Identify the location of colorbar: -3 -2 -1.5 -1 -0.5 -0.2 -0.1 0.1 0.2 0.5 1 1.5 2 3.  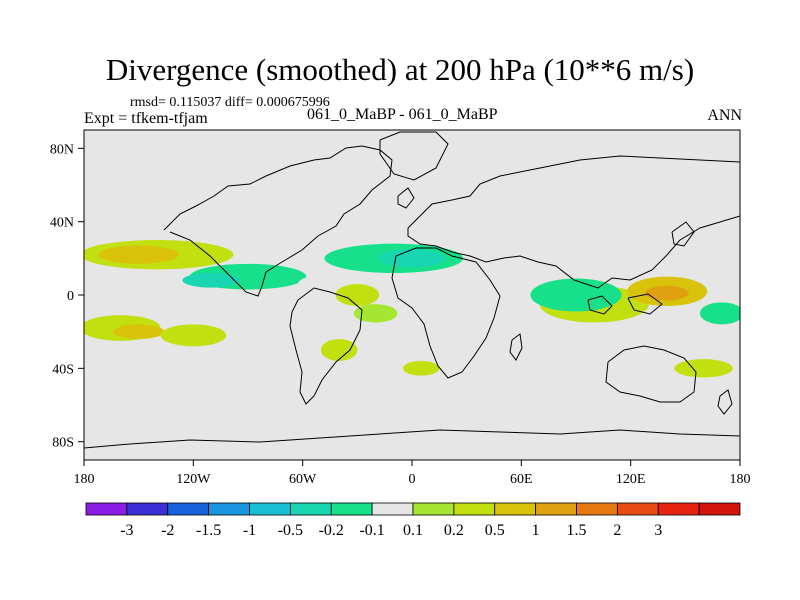
(413, 520).